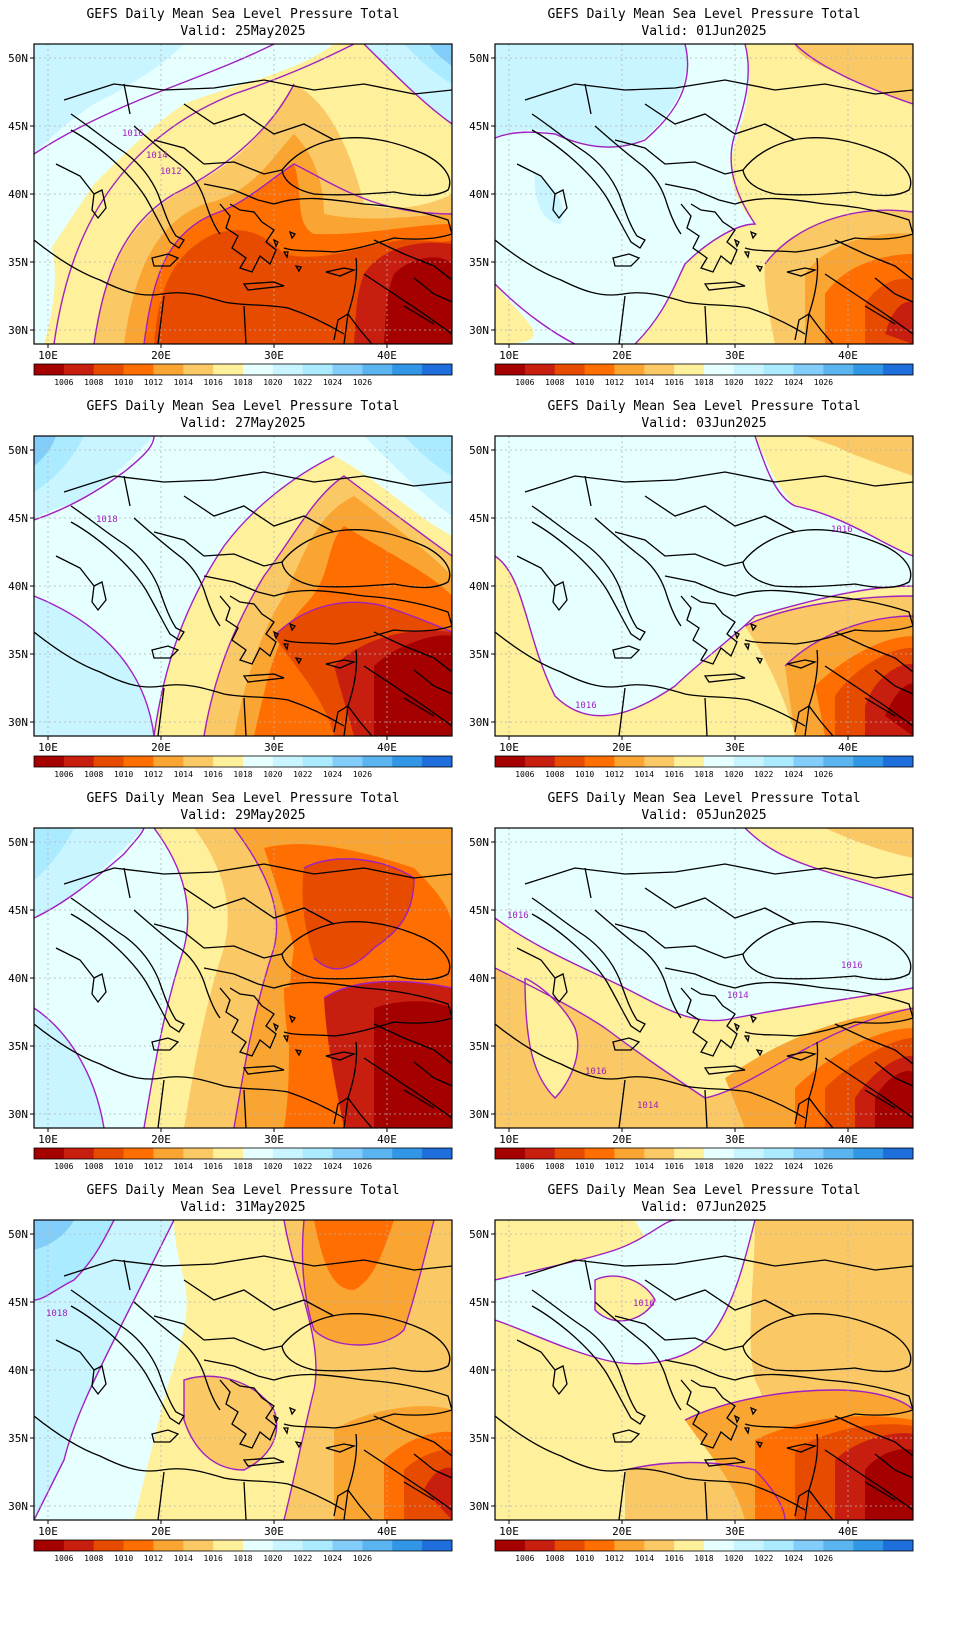 This screenshot has height=1644, width=964. Describe the element at coordinates (171, 172) in the screenshot. I see `isobar-label: 1012` at that location.